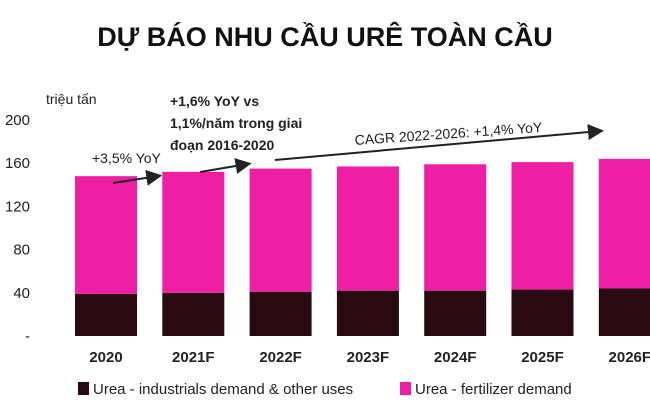 This screenshot has height=418, width=650. I want to click on y-tick-label: 120, so click(17, 206).